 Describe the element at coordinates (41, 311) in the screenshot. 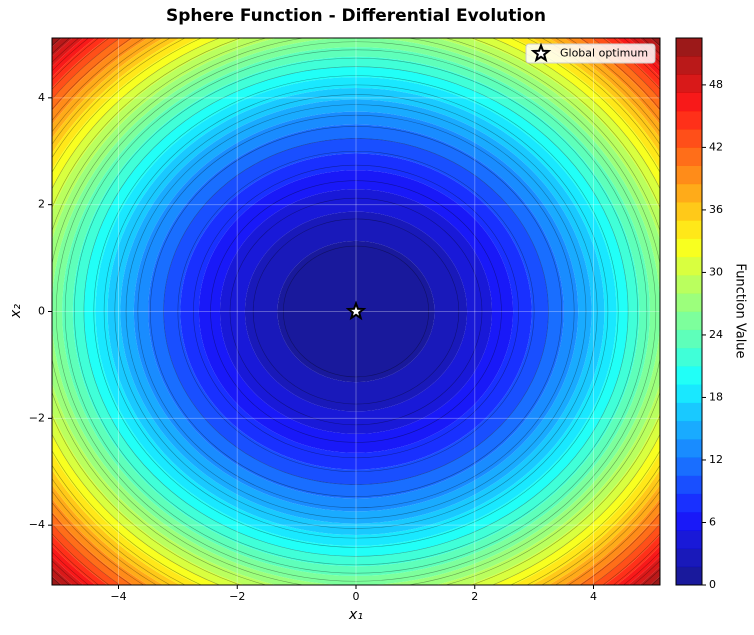

I see `y-tick-label: 0` at that location.